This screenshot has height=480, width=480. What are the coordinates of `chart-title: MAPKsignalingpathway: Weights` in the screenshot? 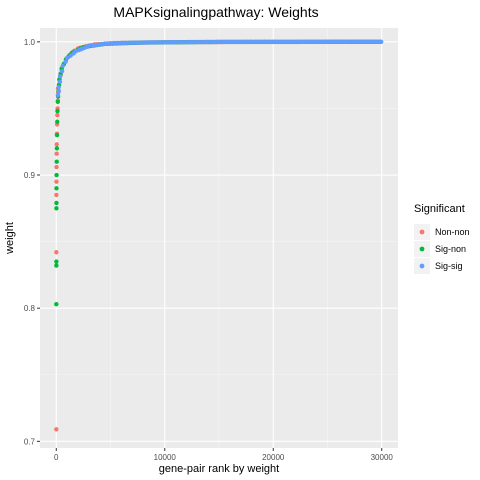 It's located at (215, 12).